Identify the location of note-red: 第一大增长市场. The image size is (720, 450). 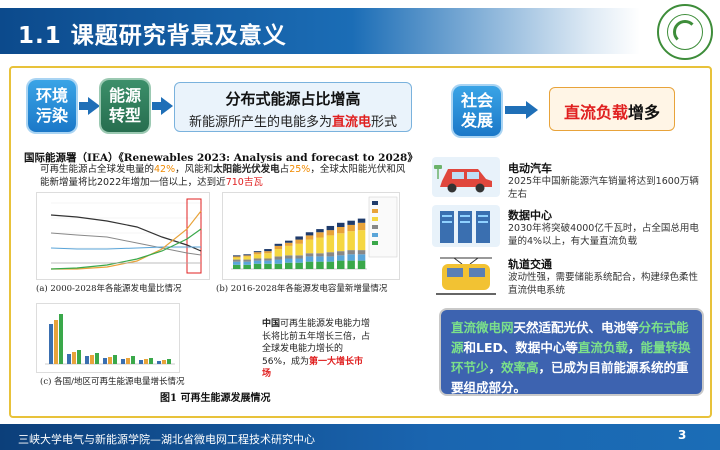
(313, 368).